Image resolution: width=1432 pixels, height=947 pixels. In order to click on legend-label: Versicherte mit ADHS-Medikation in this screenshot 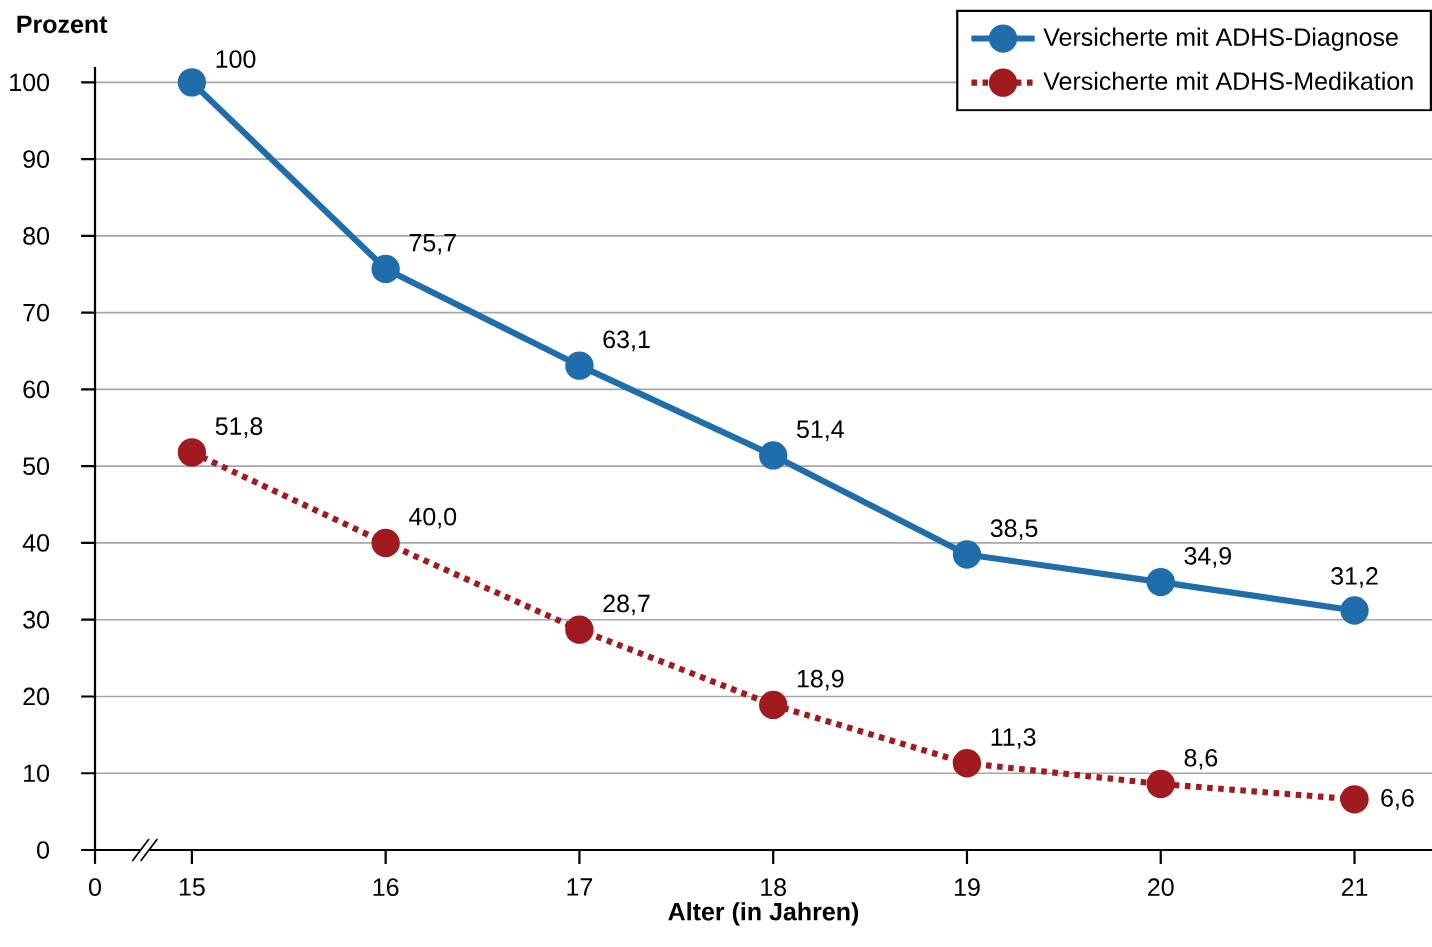, I will do `click(1228, 81)`.